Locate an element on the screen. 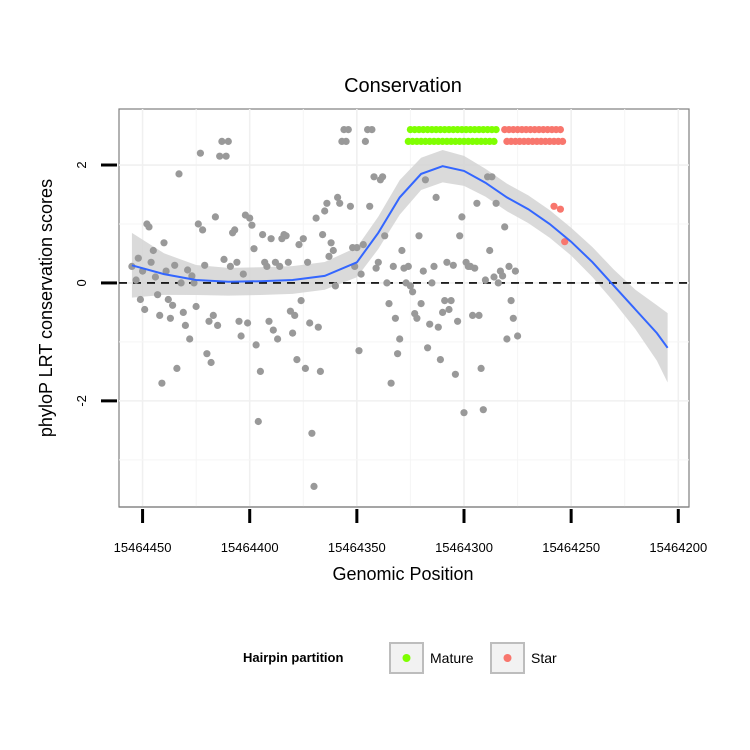 The width and height of the screenshot is (750, 750). y-axis-label: phyloP LRT conservation scores is located at coordinates (46, 308).